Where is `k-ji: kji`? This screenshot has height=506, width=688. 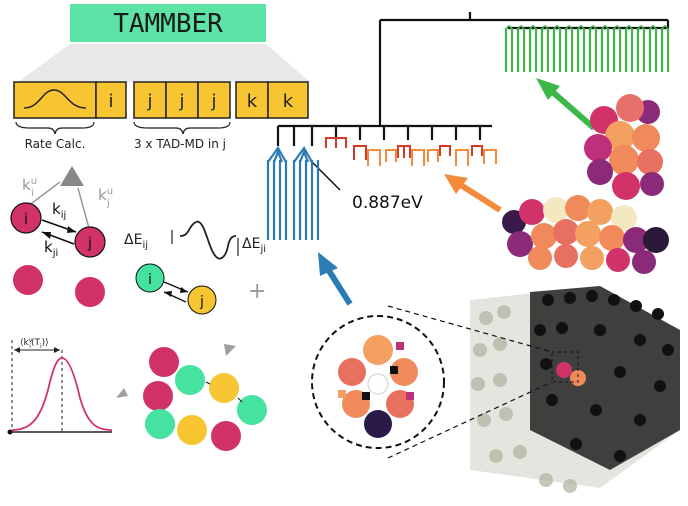
k-ji: kji is located at coordinates (51, 248).